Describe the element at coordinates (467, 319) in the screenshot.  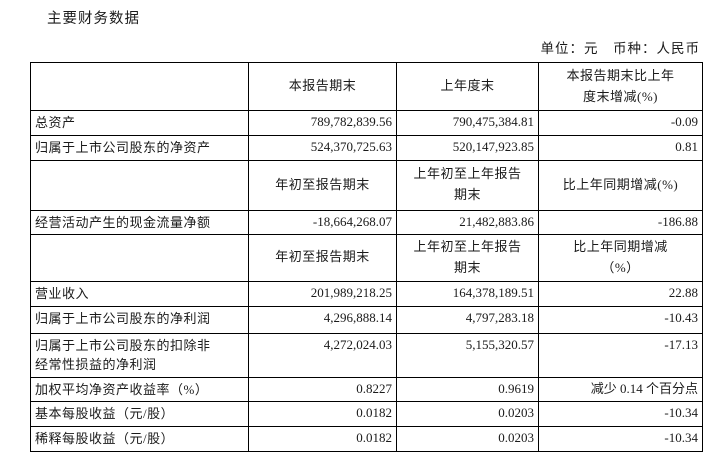
I see `cell-value-prior: 4,797,283.18` at that location.